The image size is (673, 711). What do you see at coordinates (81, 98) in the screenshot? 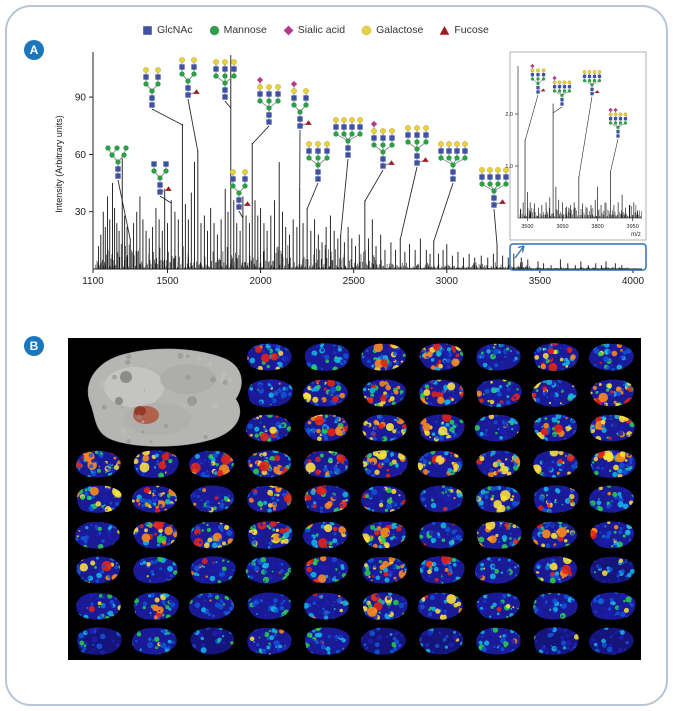
I see `y-tick-label: 90` at bounding box center [81, 98].